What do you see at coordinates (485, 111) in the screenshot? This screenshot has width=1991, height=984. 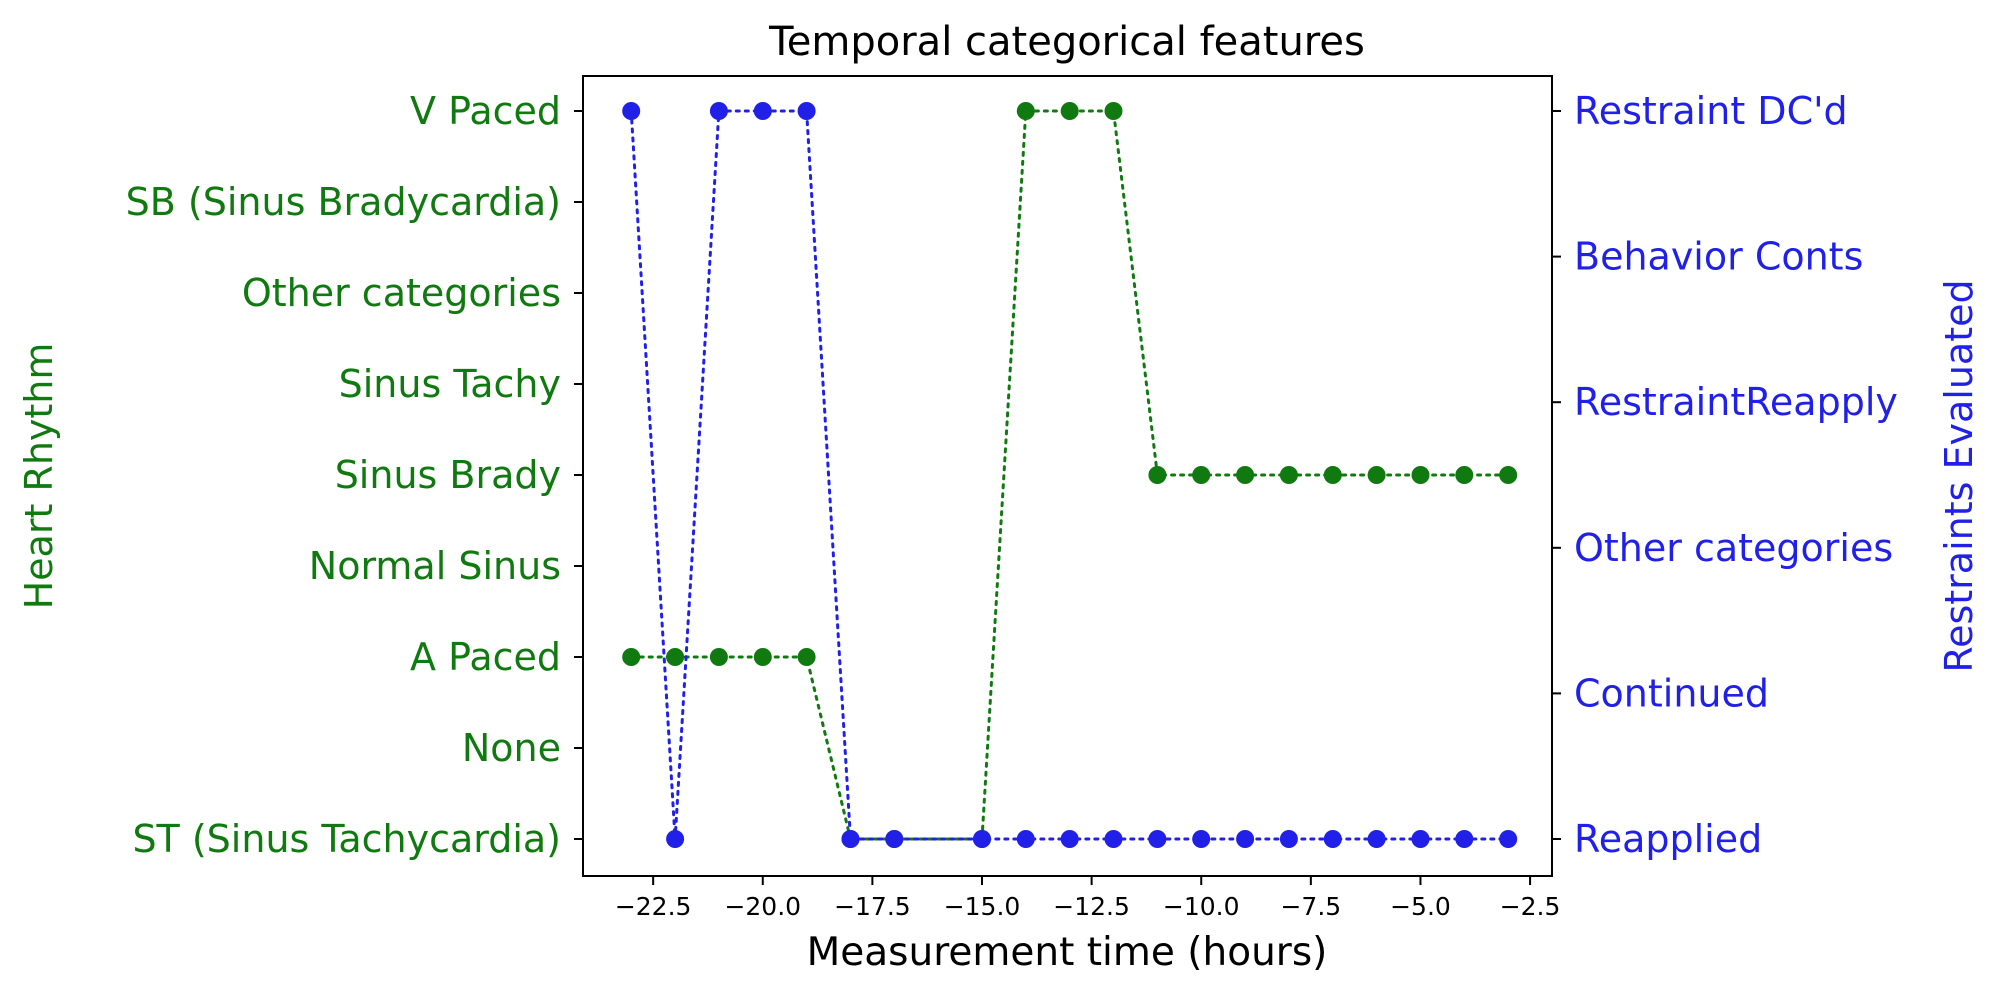 I see `left-tick-label: V Paced` at bounding box center [485, 111].